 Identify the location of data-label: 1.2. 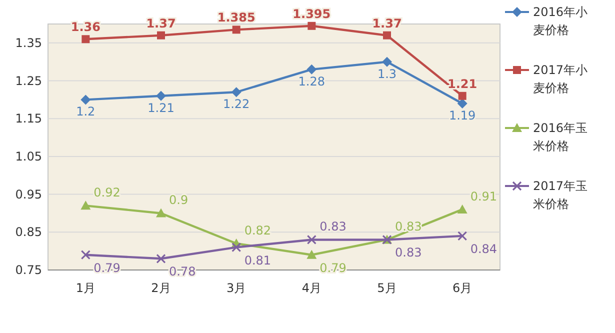
(86, 111).